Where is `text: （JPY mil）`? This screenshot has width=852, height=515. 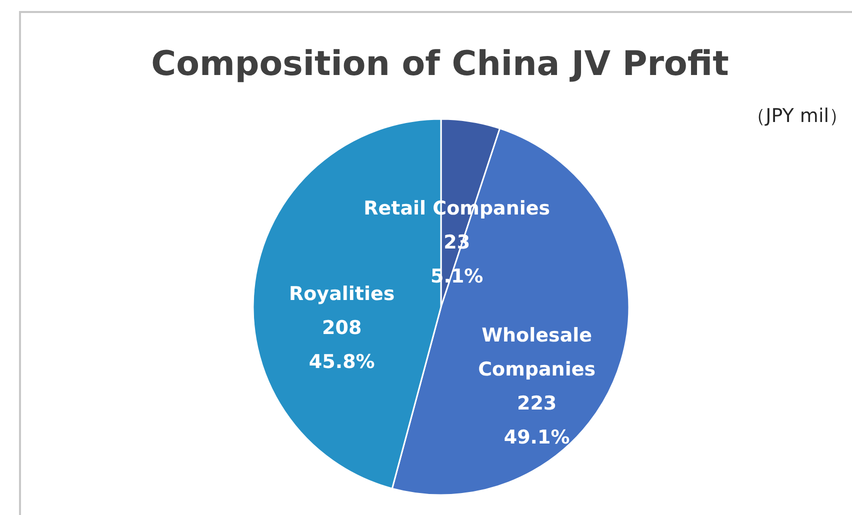
text: （JPY mil） is located at coordinates (797, 116).